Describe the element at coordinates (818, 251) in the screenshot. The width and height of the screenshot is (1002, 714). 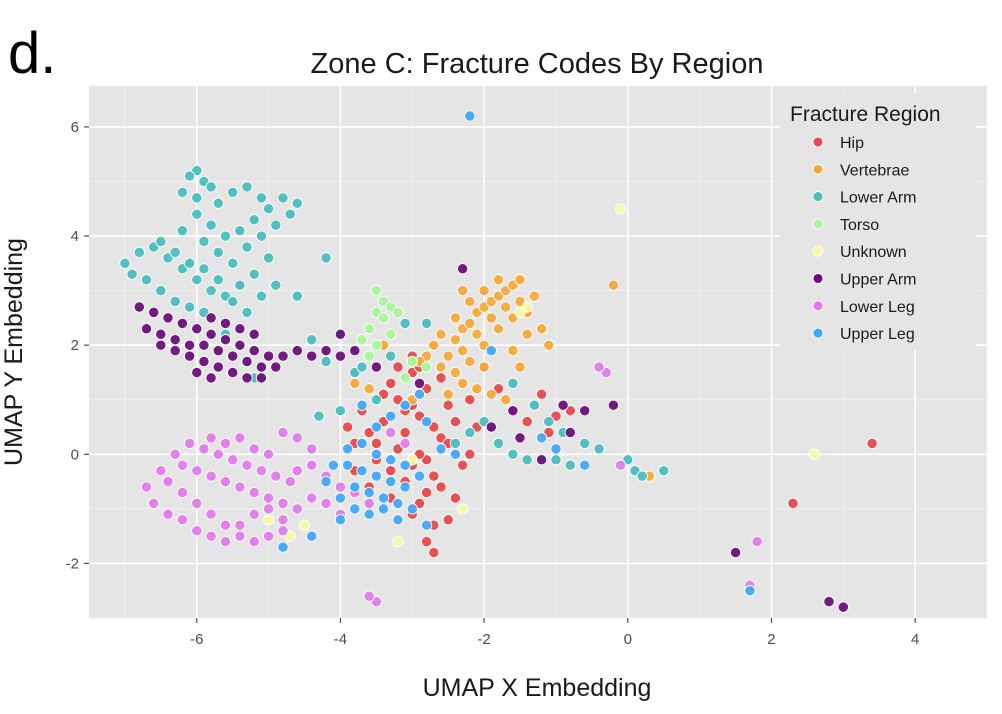
I see `legend-key-unknown` at that location.